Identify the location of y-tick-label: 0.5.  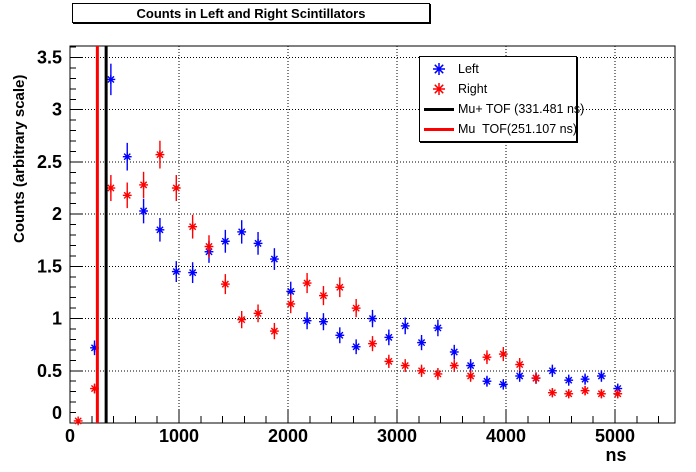
(49, 371).